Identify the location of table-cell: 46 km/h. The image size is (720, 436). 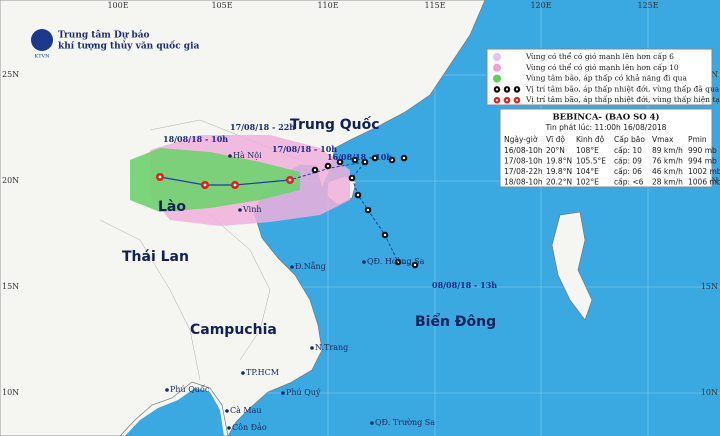
(667, 171).